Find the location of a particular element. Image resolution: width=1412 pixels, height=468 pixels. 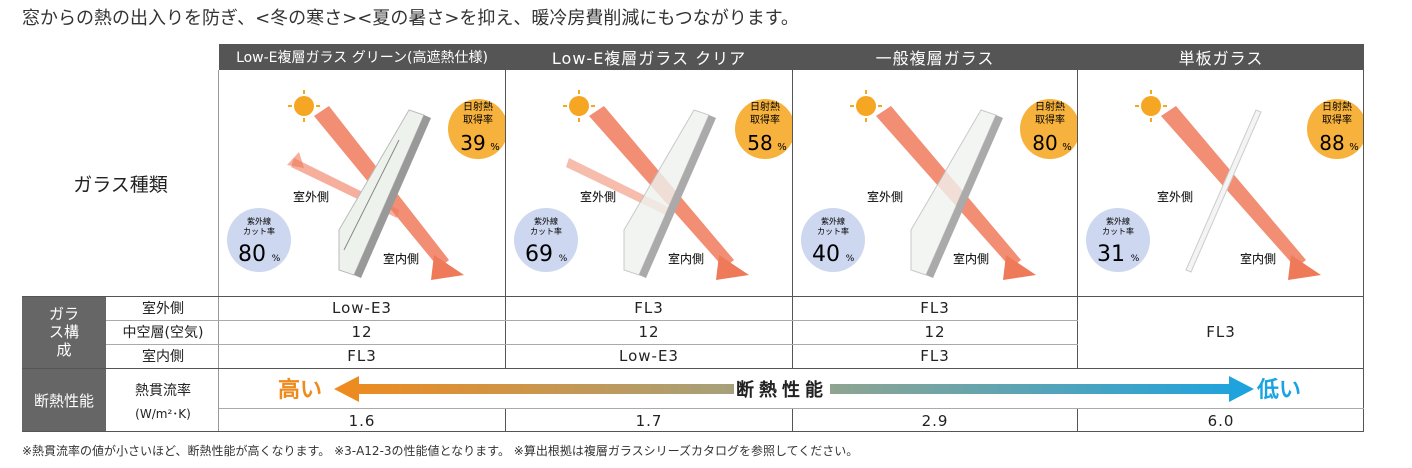

col3-air: 12 is located at coordinates (935, 332).